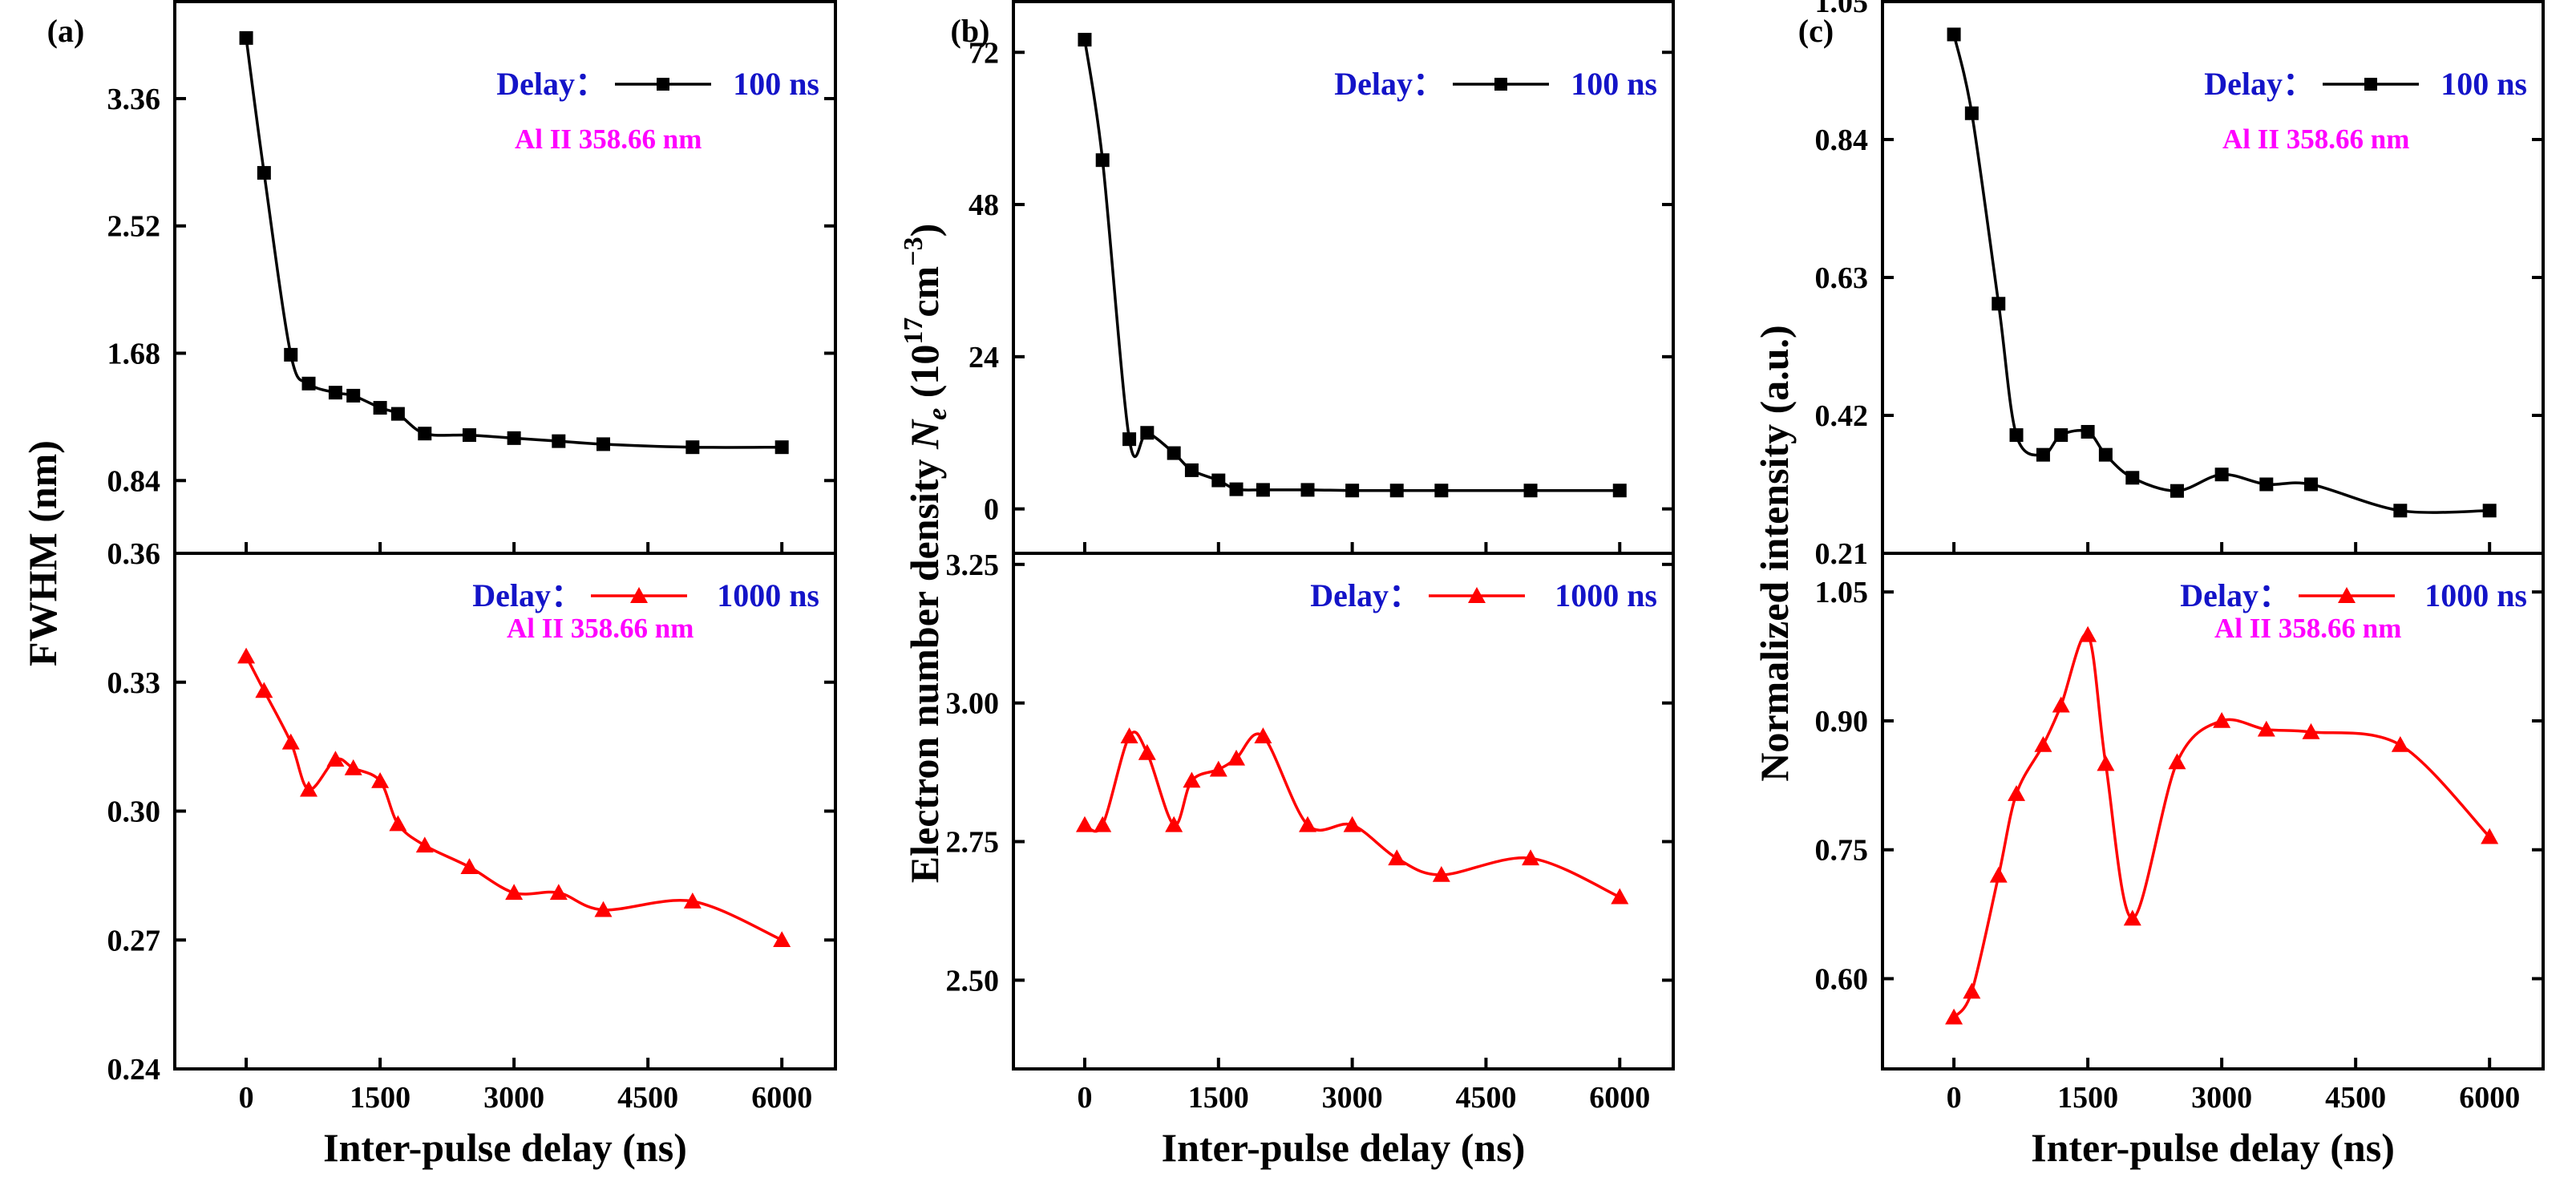 Image resolution: width=2576 pixels, height=1190 pixels. I want to click on y-axis-title-part: 17, so click(913, 331).